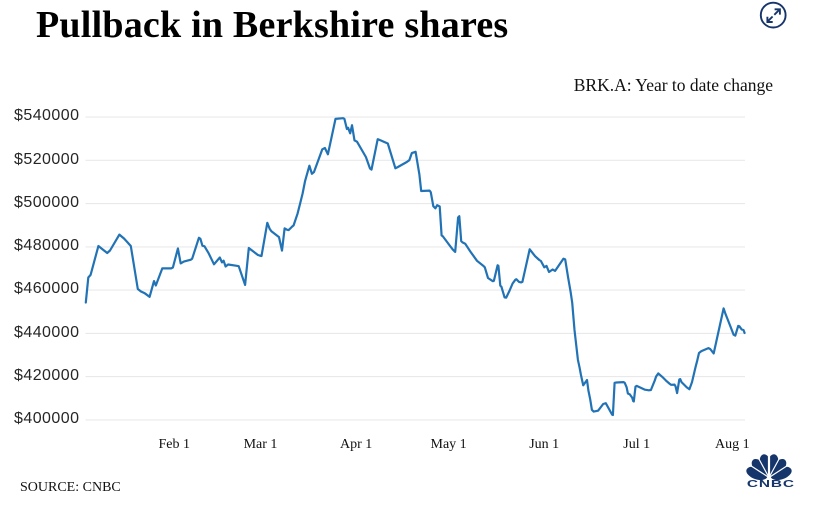 The width and height of the screenshot is (817, 514). Describe the element at coordinates (771, 483) in the screenshot. I see `svg-text: CNBC` at that location.